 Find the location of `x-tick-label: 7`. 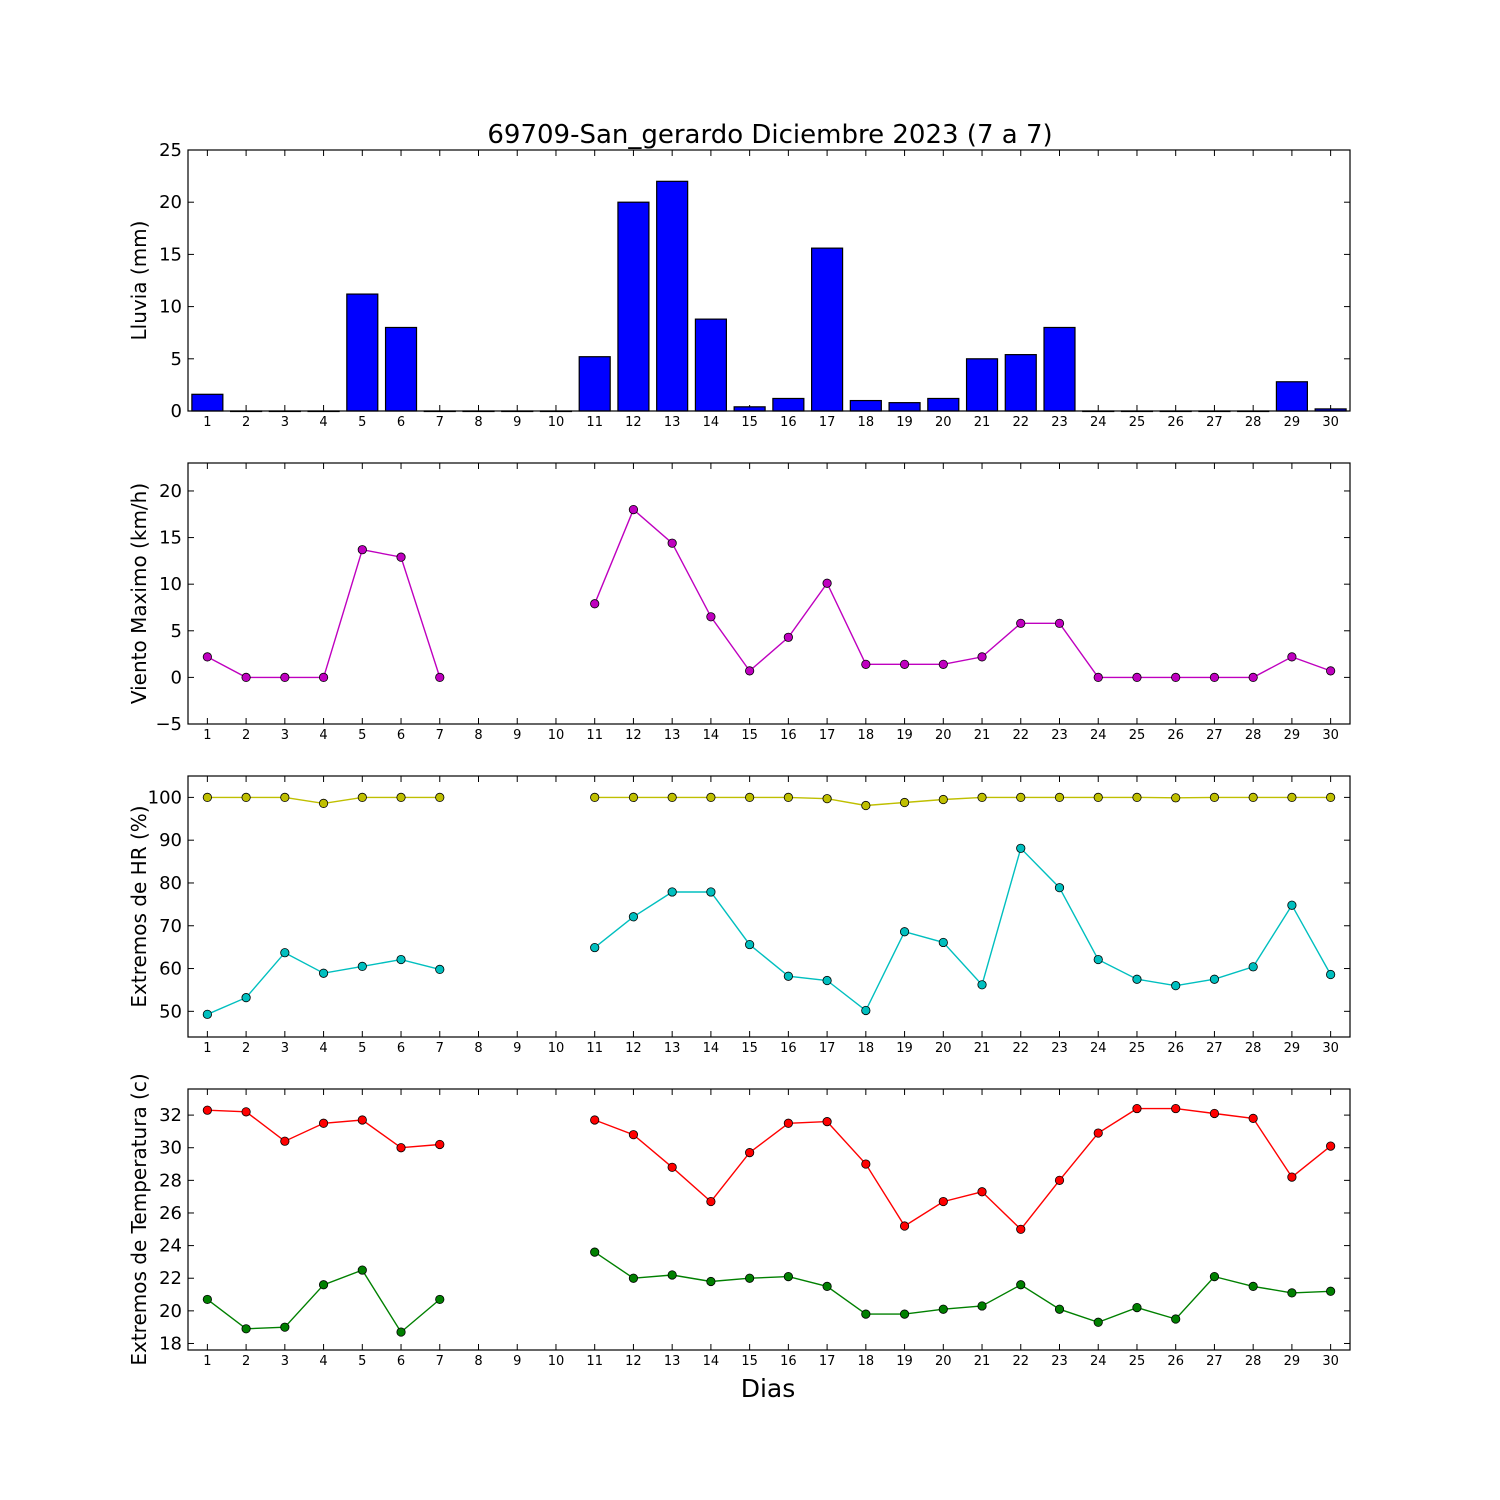

x-tick-label: 7 is located at coordinates (440, 1361).